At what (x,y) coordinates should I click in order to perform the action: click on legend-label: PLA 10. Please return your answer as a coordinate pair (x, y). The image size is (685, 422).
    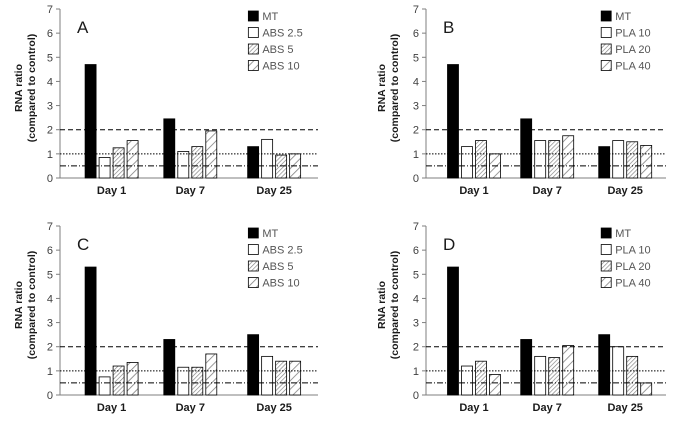
    Looking at the image, I should click on (632, 251).